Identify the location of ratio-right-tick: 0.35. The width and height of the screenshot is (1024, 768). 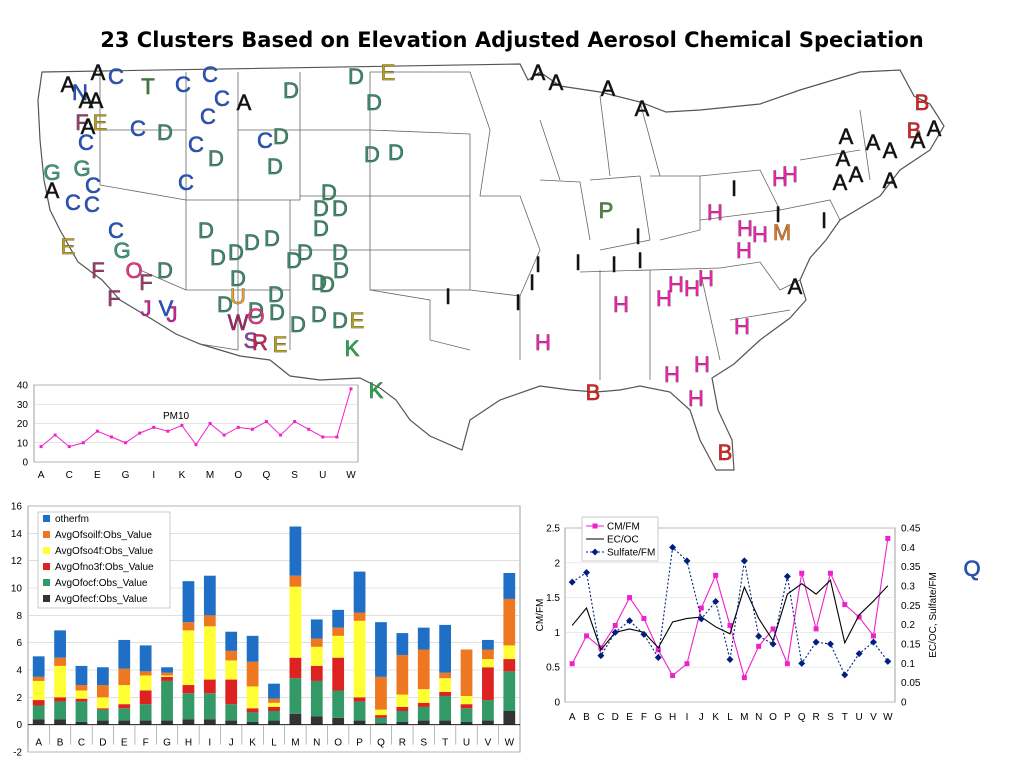
(911, 567).